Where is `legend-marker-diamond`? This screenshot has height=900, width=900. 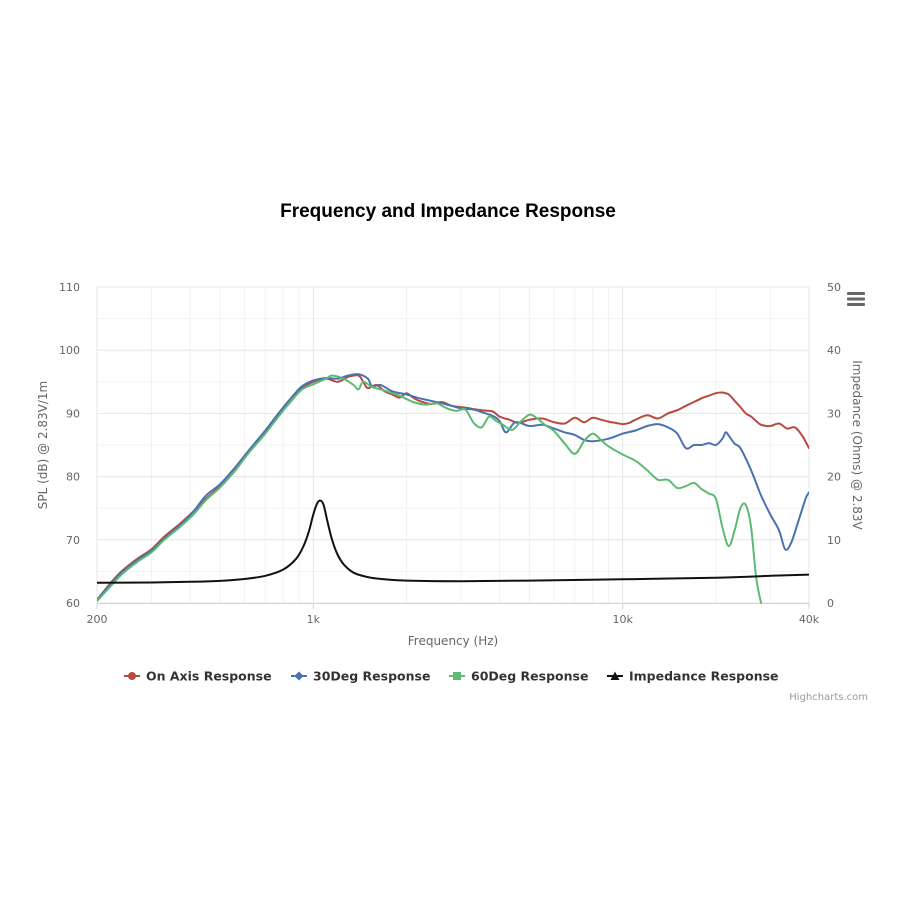
legend-marker-diamond is located at coordinates (299, 676).